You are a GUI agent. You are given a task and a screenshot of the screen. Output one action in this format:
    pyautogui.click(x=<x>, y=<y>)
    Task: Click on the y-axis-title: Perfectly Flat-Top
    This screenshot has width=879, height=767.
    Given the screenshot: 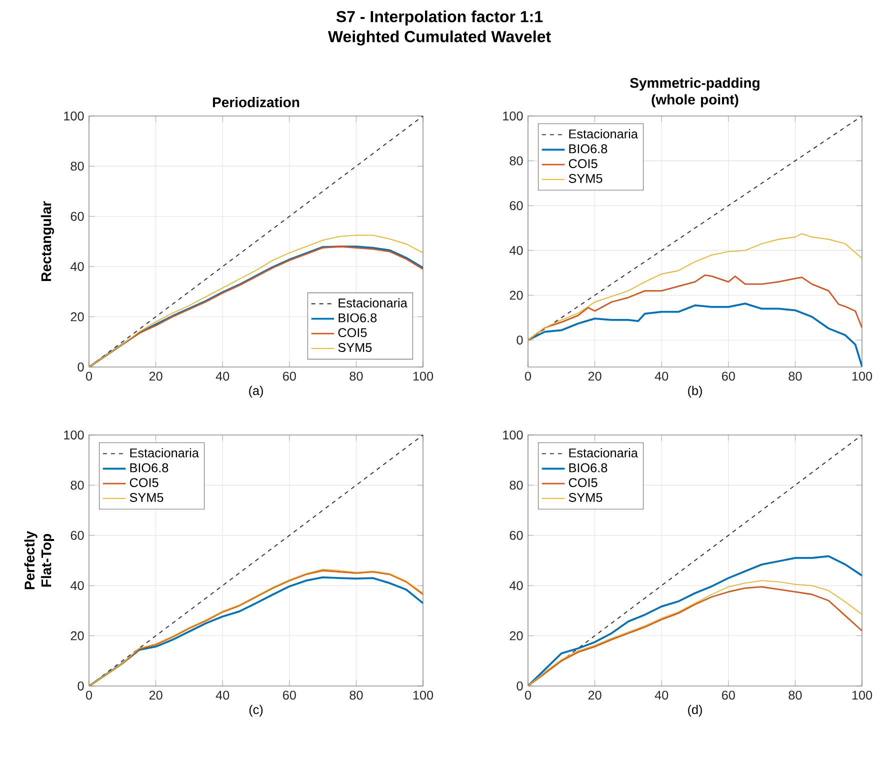 What is the action you would take?
    pyautogui.click(x=39, y=560)
    